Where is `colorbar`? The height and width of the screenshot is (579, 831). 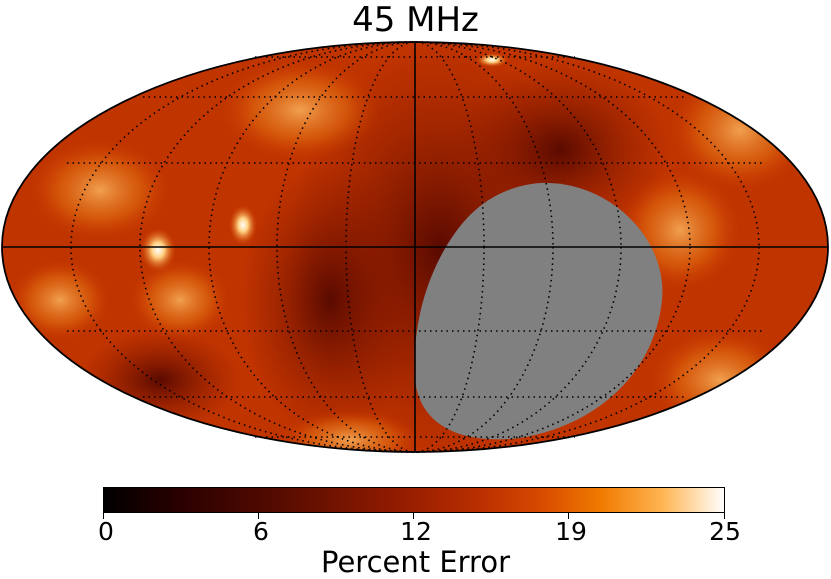 colorbar is located at coordinates (414, 500).